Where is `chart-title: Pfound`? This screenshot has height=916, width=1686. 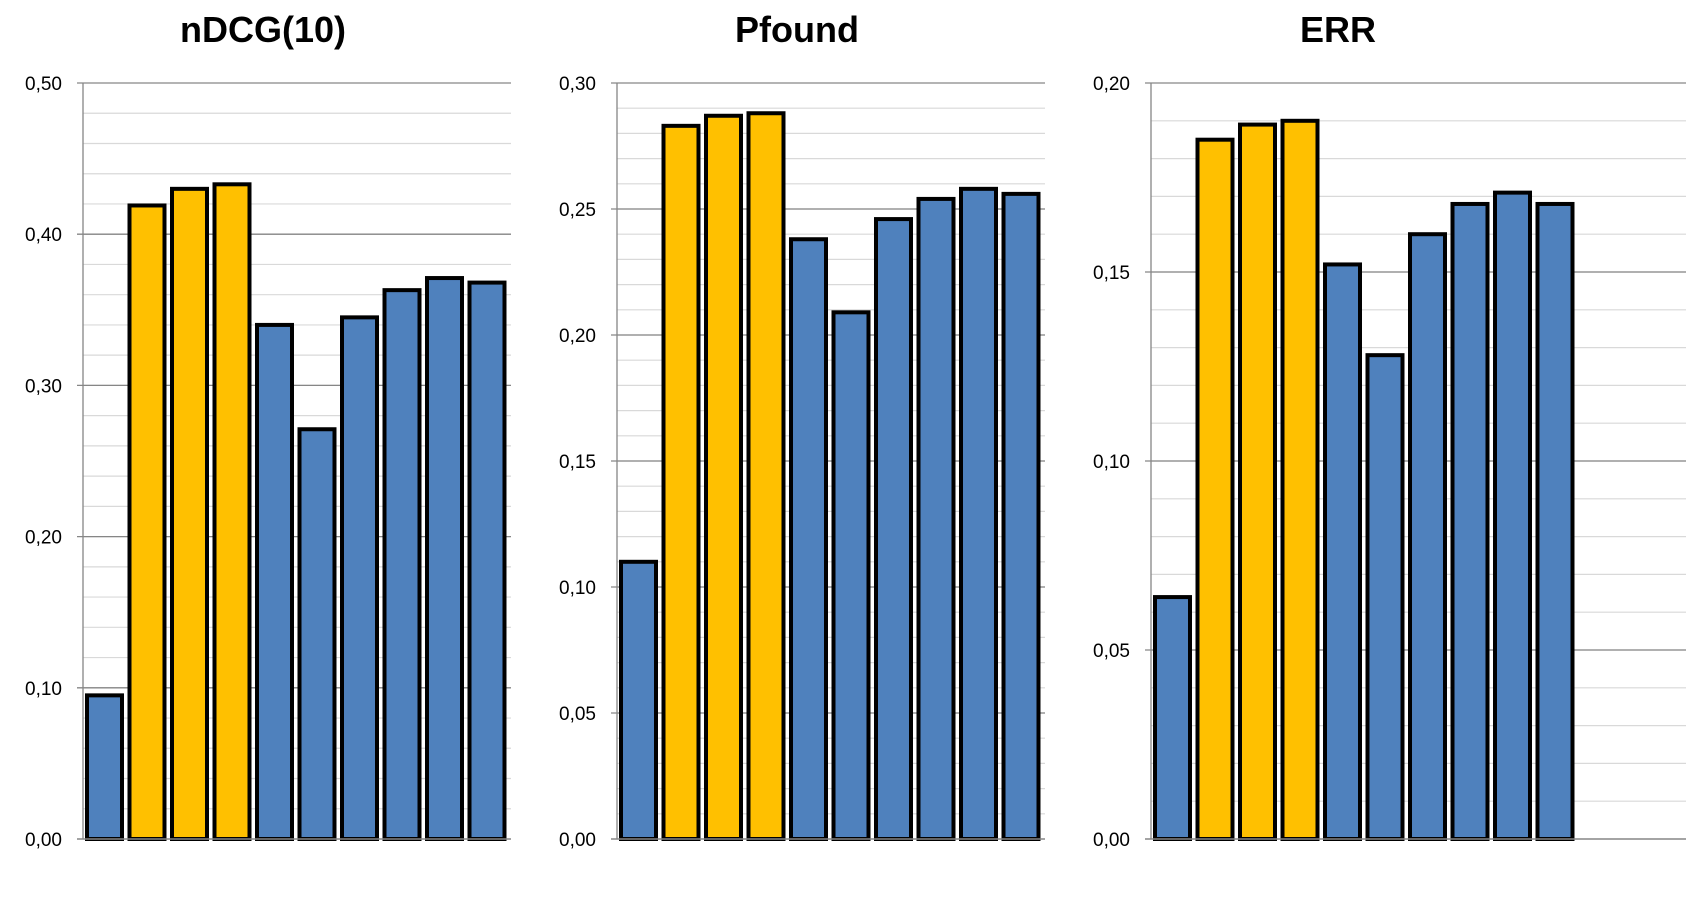 chart-title: Pfound is located at coordinates (797, 29).